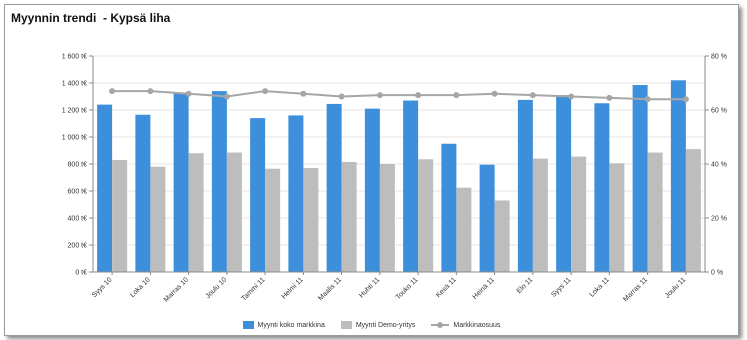  I want to click on legend-item: Myynti Demo-yritys, so click(378, 325).